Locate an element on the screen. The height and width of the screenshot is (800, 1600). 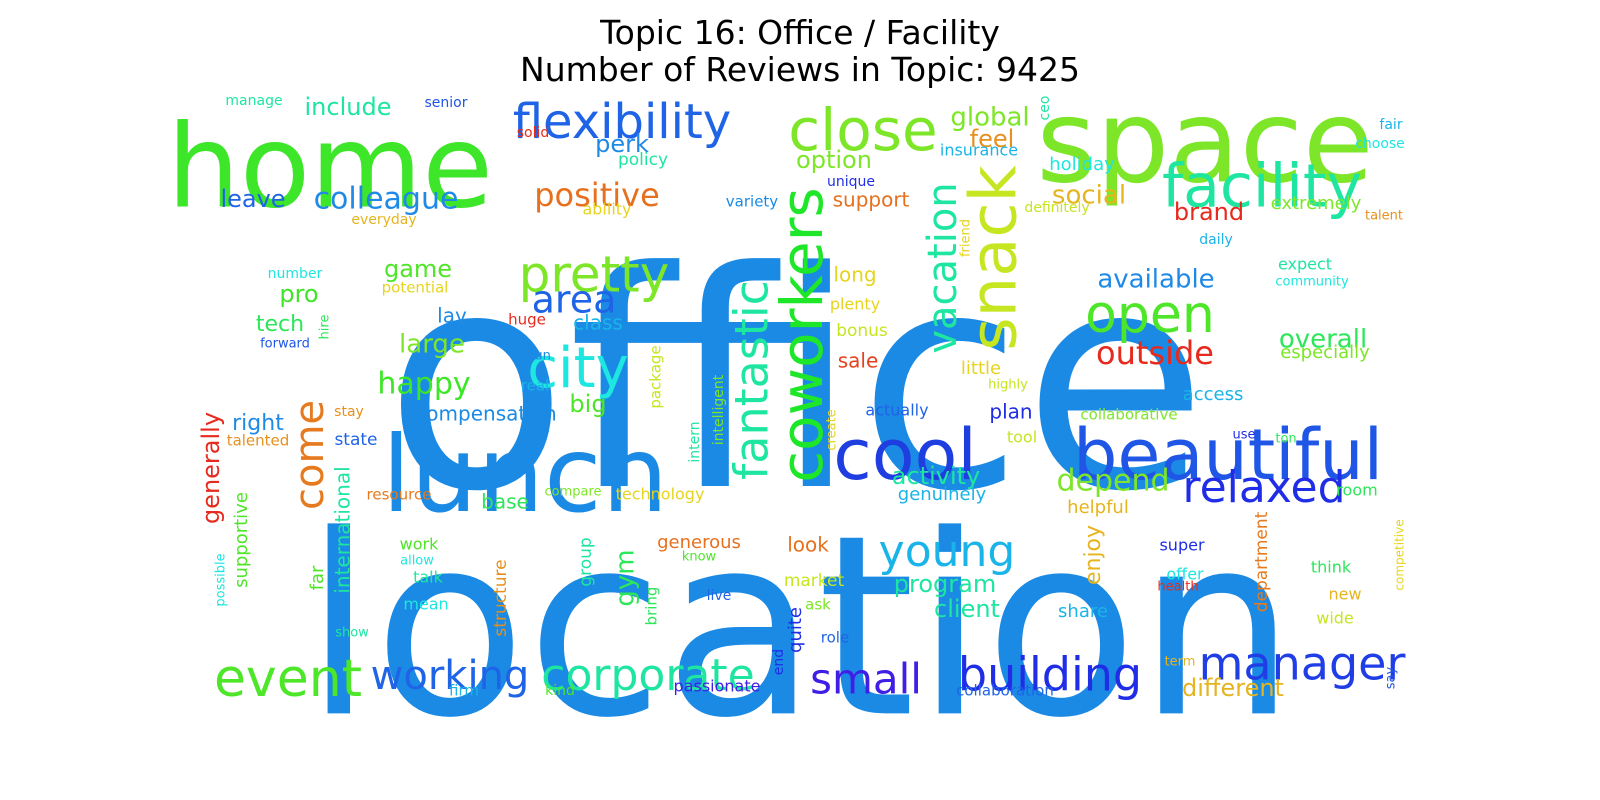
word-come: come is located at coordinates (310, 455).